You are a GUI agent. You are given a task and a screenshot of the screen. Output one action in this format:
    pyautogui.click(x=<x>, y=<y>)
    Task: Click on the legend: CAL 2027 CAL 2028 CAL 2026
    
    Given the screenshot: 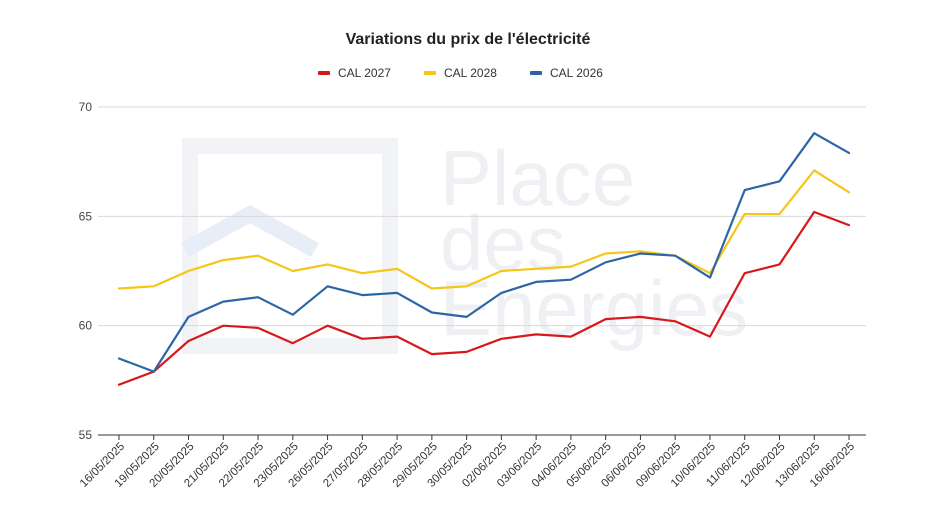 What is the action you would take?
    pyautogui.click(x=460, y=73)
    